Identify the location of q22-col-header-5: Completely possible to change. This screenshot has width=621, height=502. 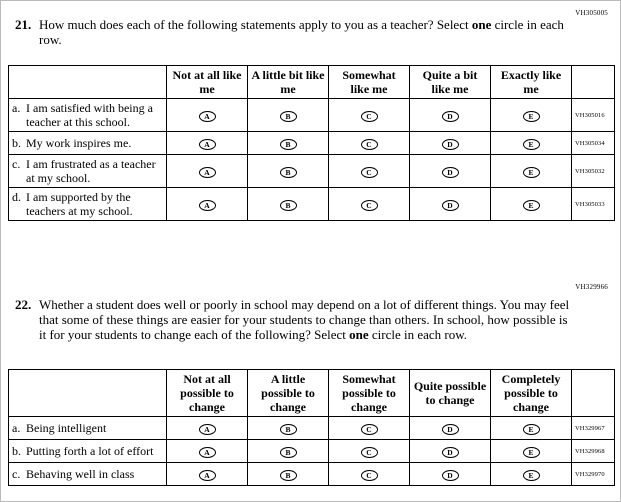
(531, 393).